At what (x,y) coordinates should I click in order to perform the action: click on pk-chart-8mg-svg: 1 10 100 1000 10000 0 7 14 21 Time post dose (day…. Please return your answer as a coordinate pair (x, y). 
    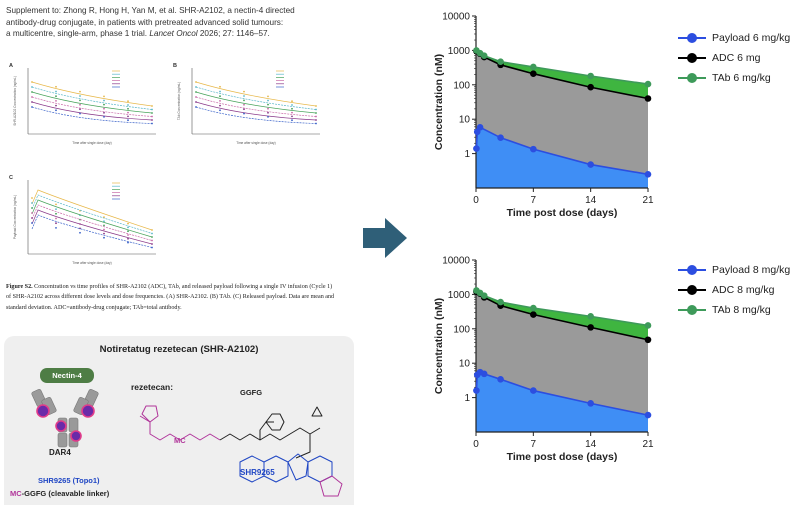
    Looking at the image, I should click on (543, 360).